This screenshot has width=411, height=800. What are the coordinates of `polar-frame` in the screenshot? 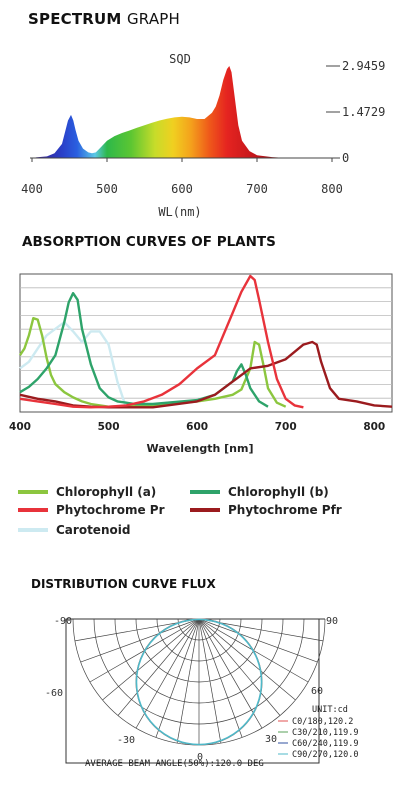 It's located at (192, 691).